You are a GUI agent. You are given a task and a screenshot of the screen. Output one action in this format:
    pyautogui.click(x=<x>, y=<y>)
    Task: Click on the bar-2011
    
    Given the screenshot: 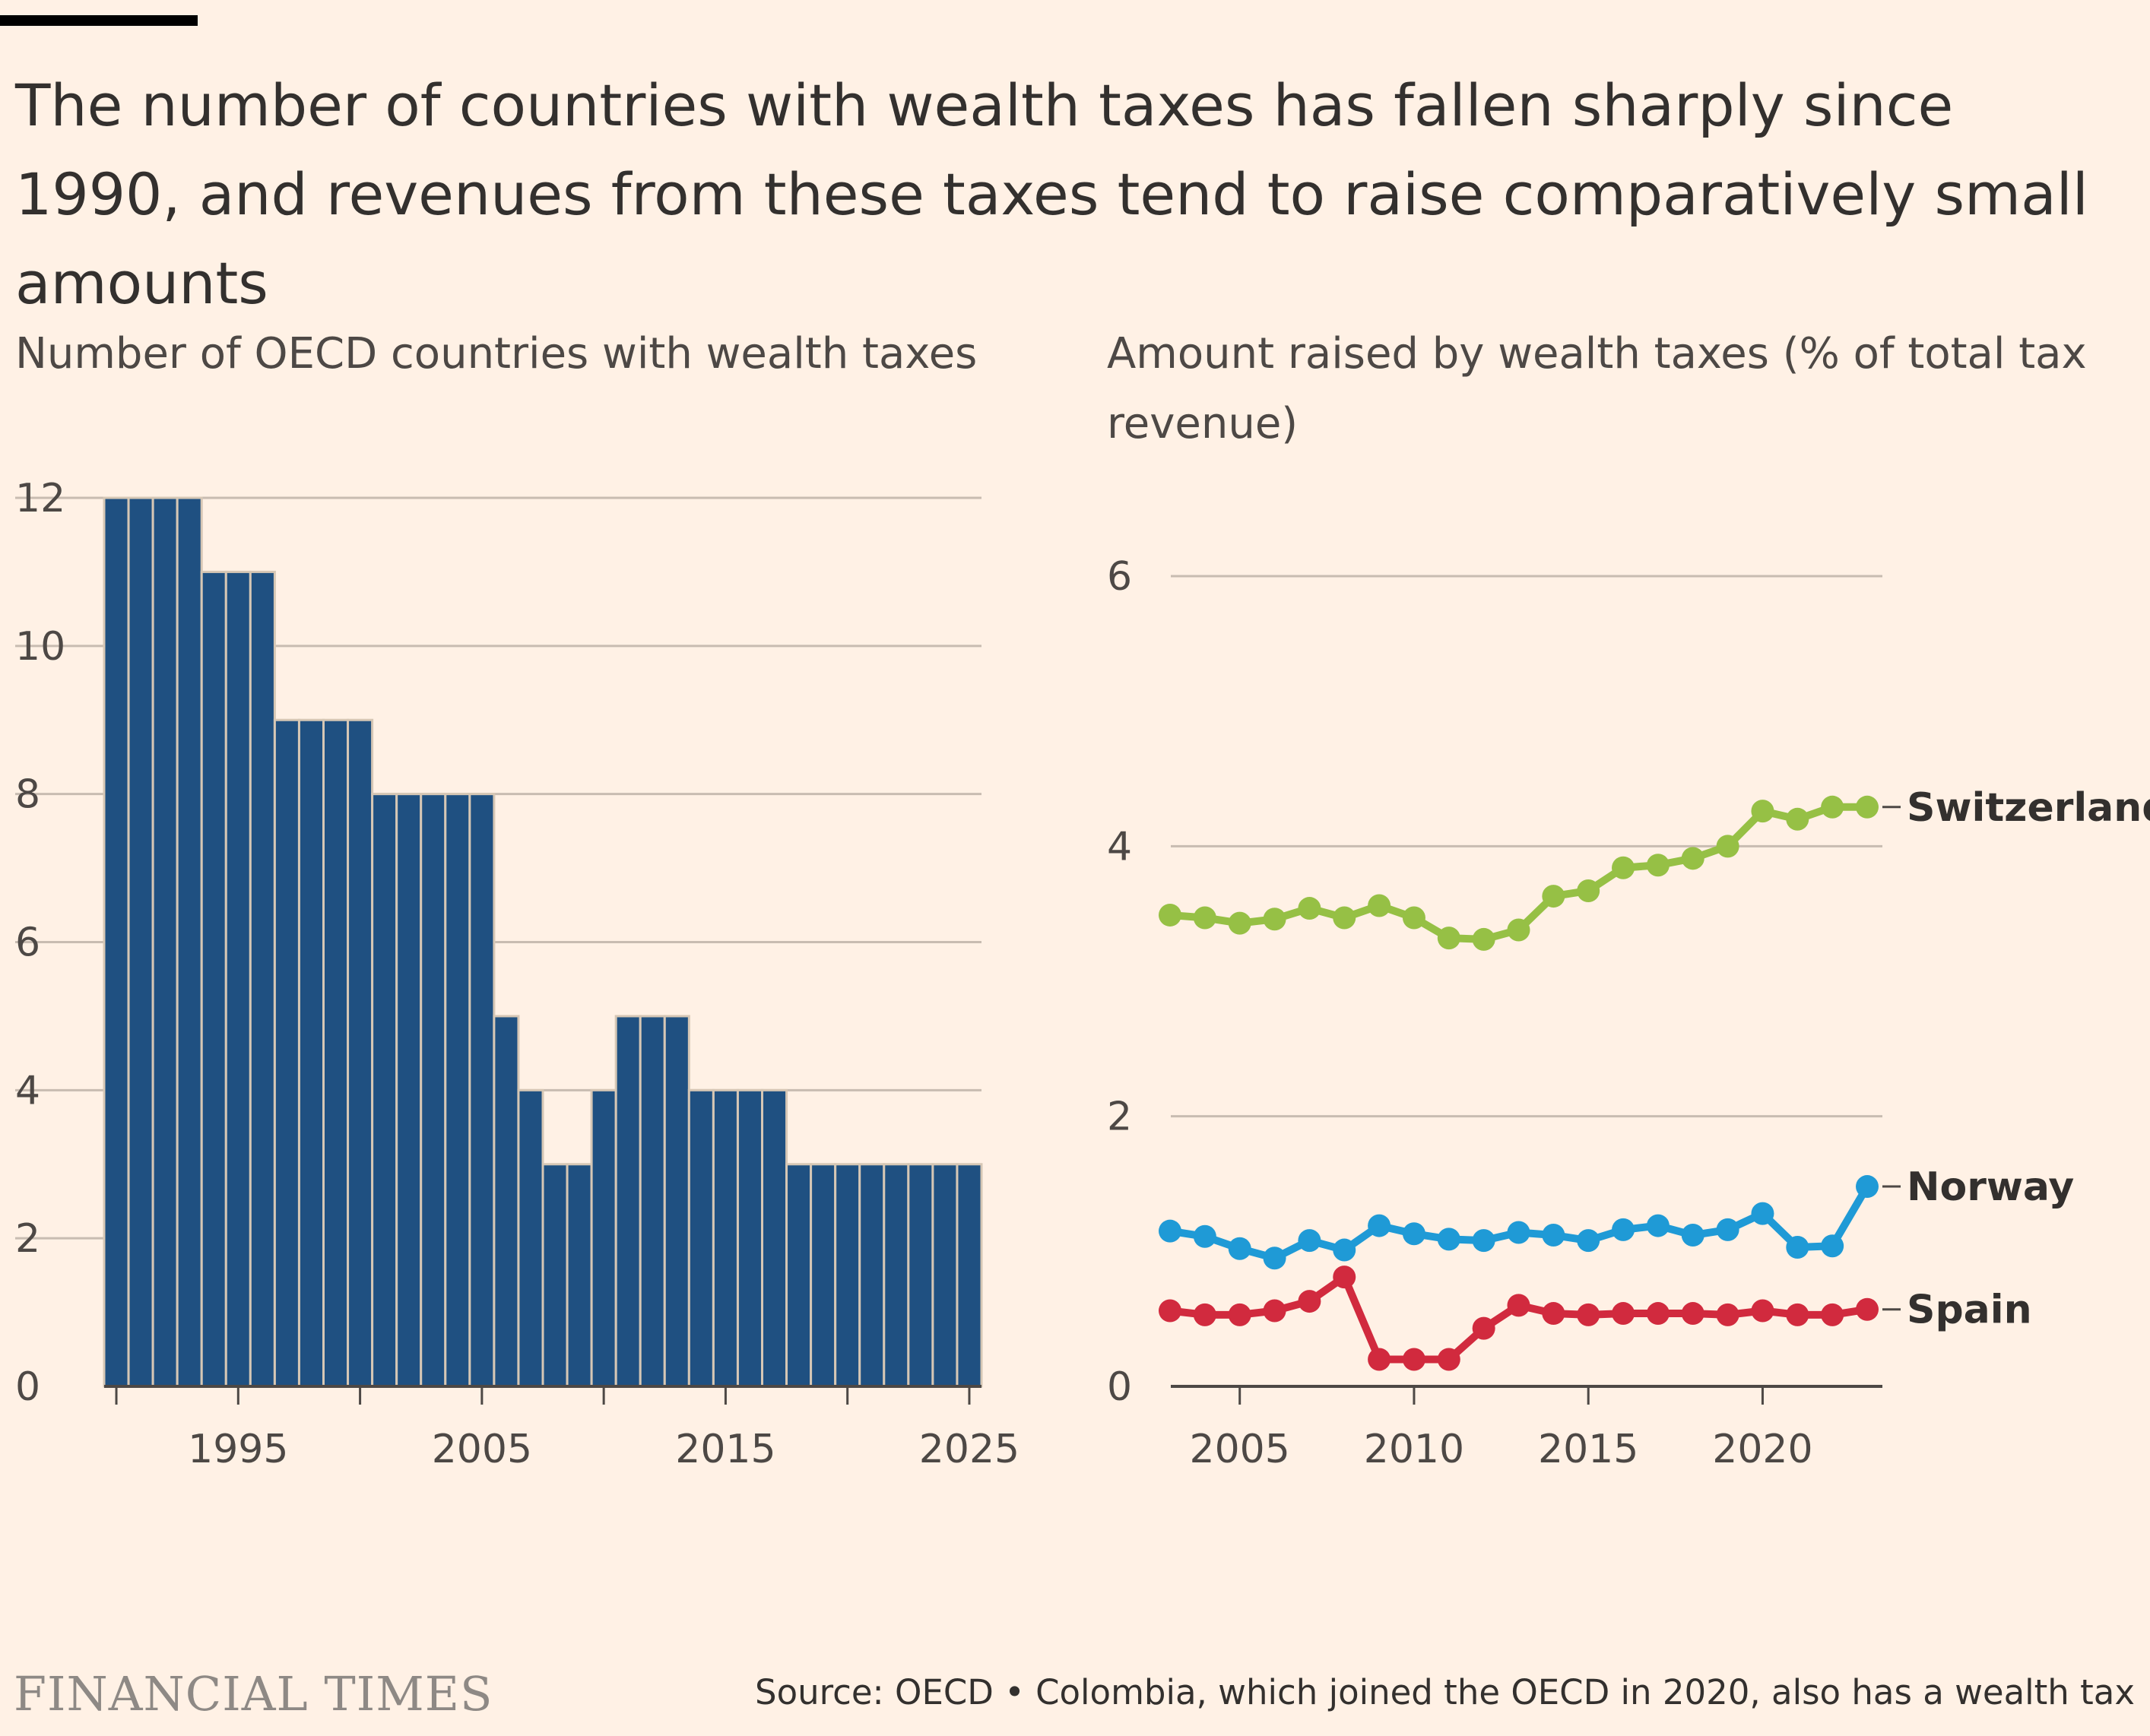 What is the action you would take?
    pyautogui.click(x=628, y=1201)
    